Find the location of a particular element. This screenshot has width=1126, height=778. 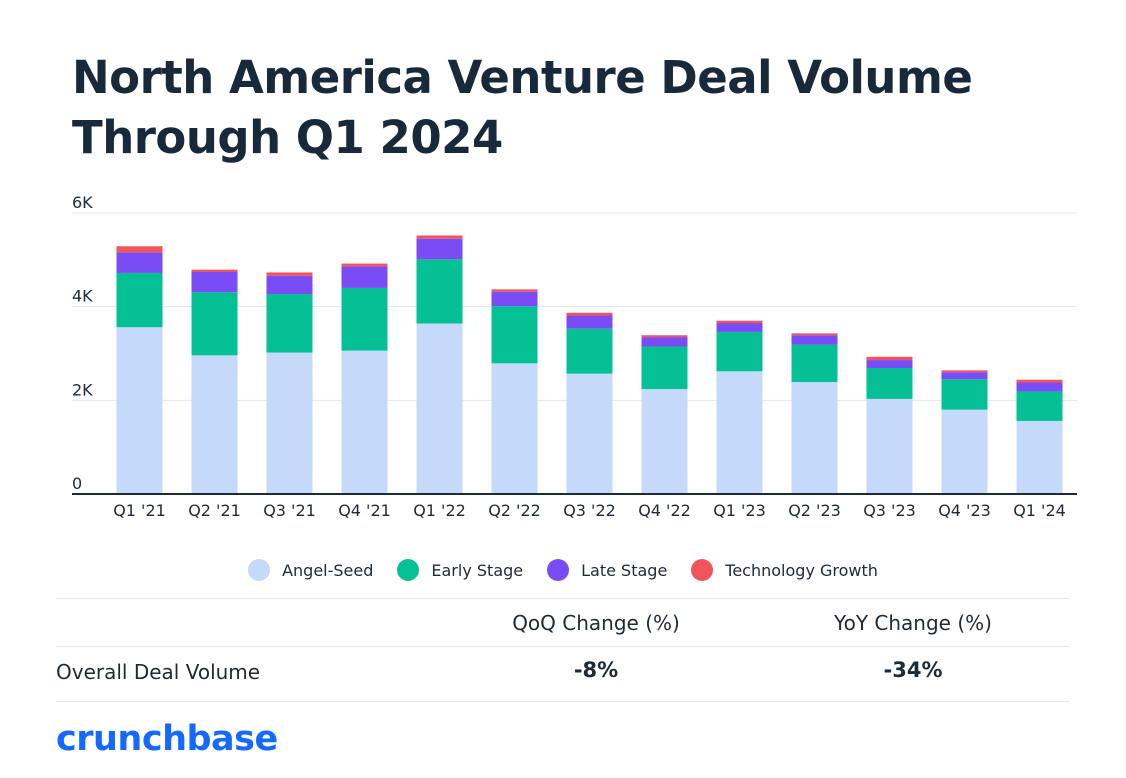

x-tick-label-q3-22: Q3 '22 is located at coordinates (589, 510).